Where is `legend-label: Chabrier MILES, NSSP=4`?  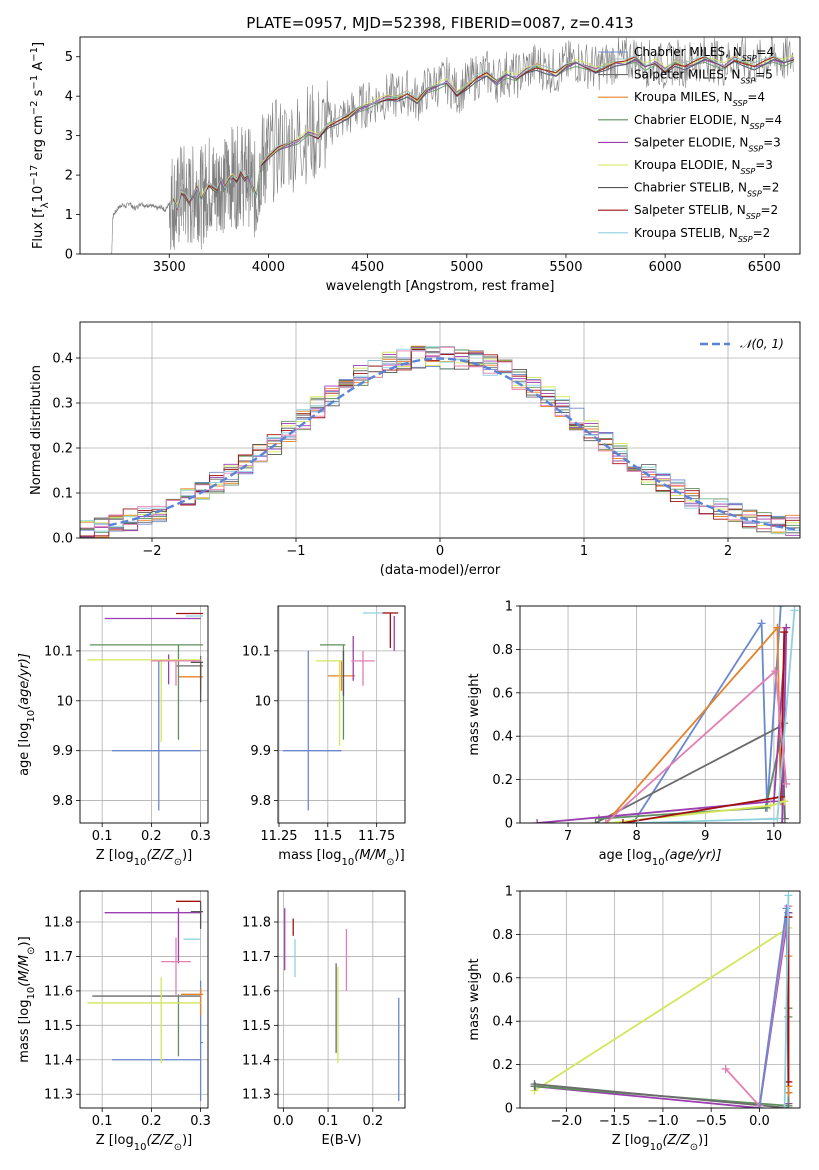
legend-label: Chabrier MILES, NSSP=4 is located at coordinates (704, 54).